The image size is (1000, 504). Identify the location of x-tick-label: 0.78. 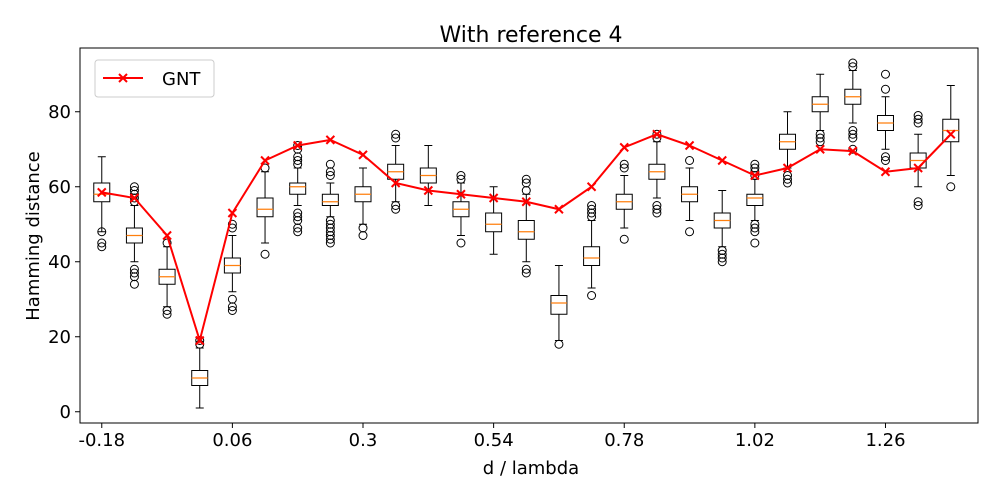
(624, 440).